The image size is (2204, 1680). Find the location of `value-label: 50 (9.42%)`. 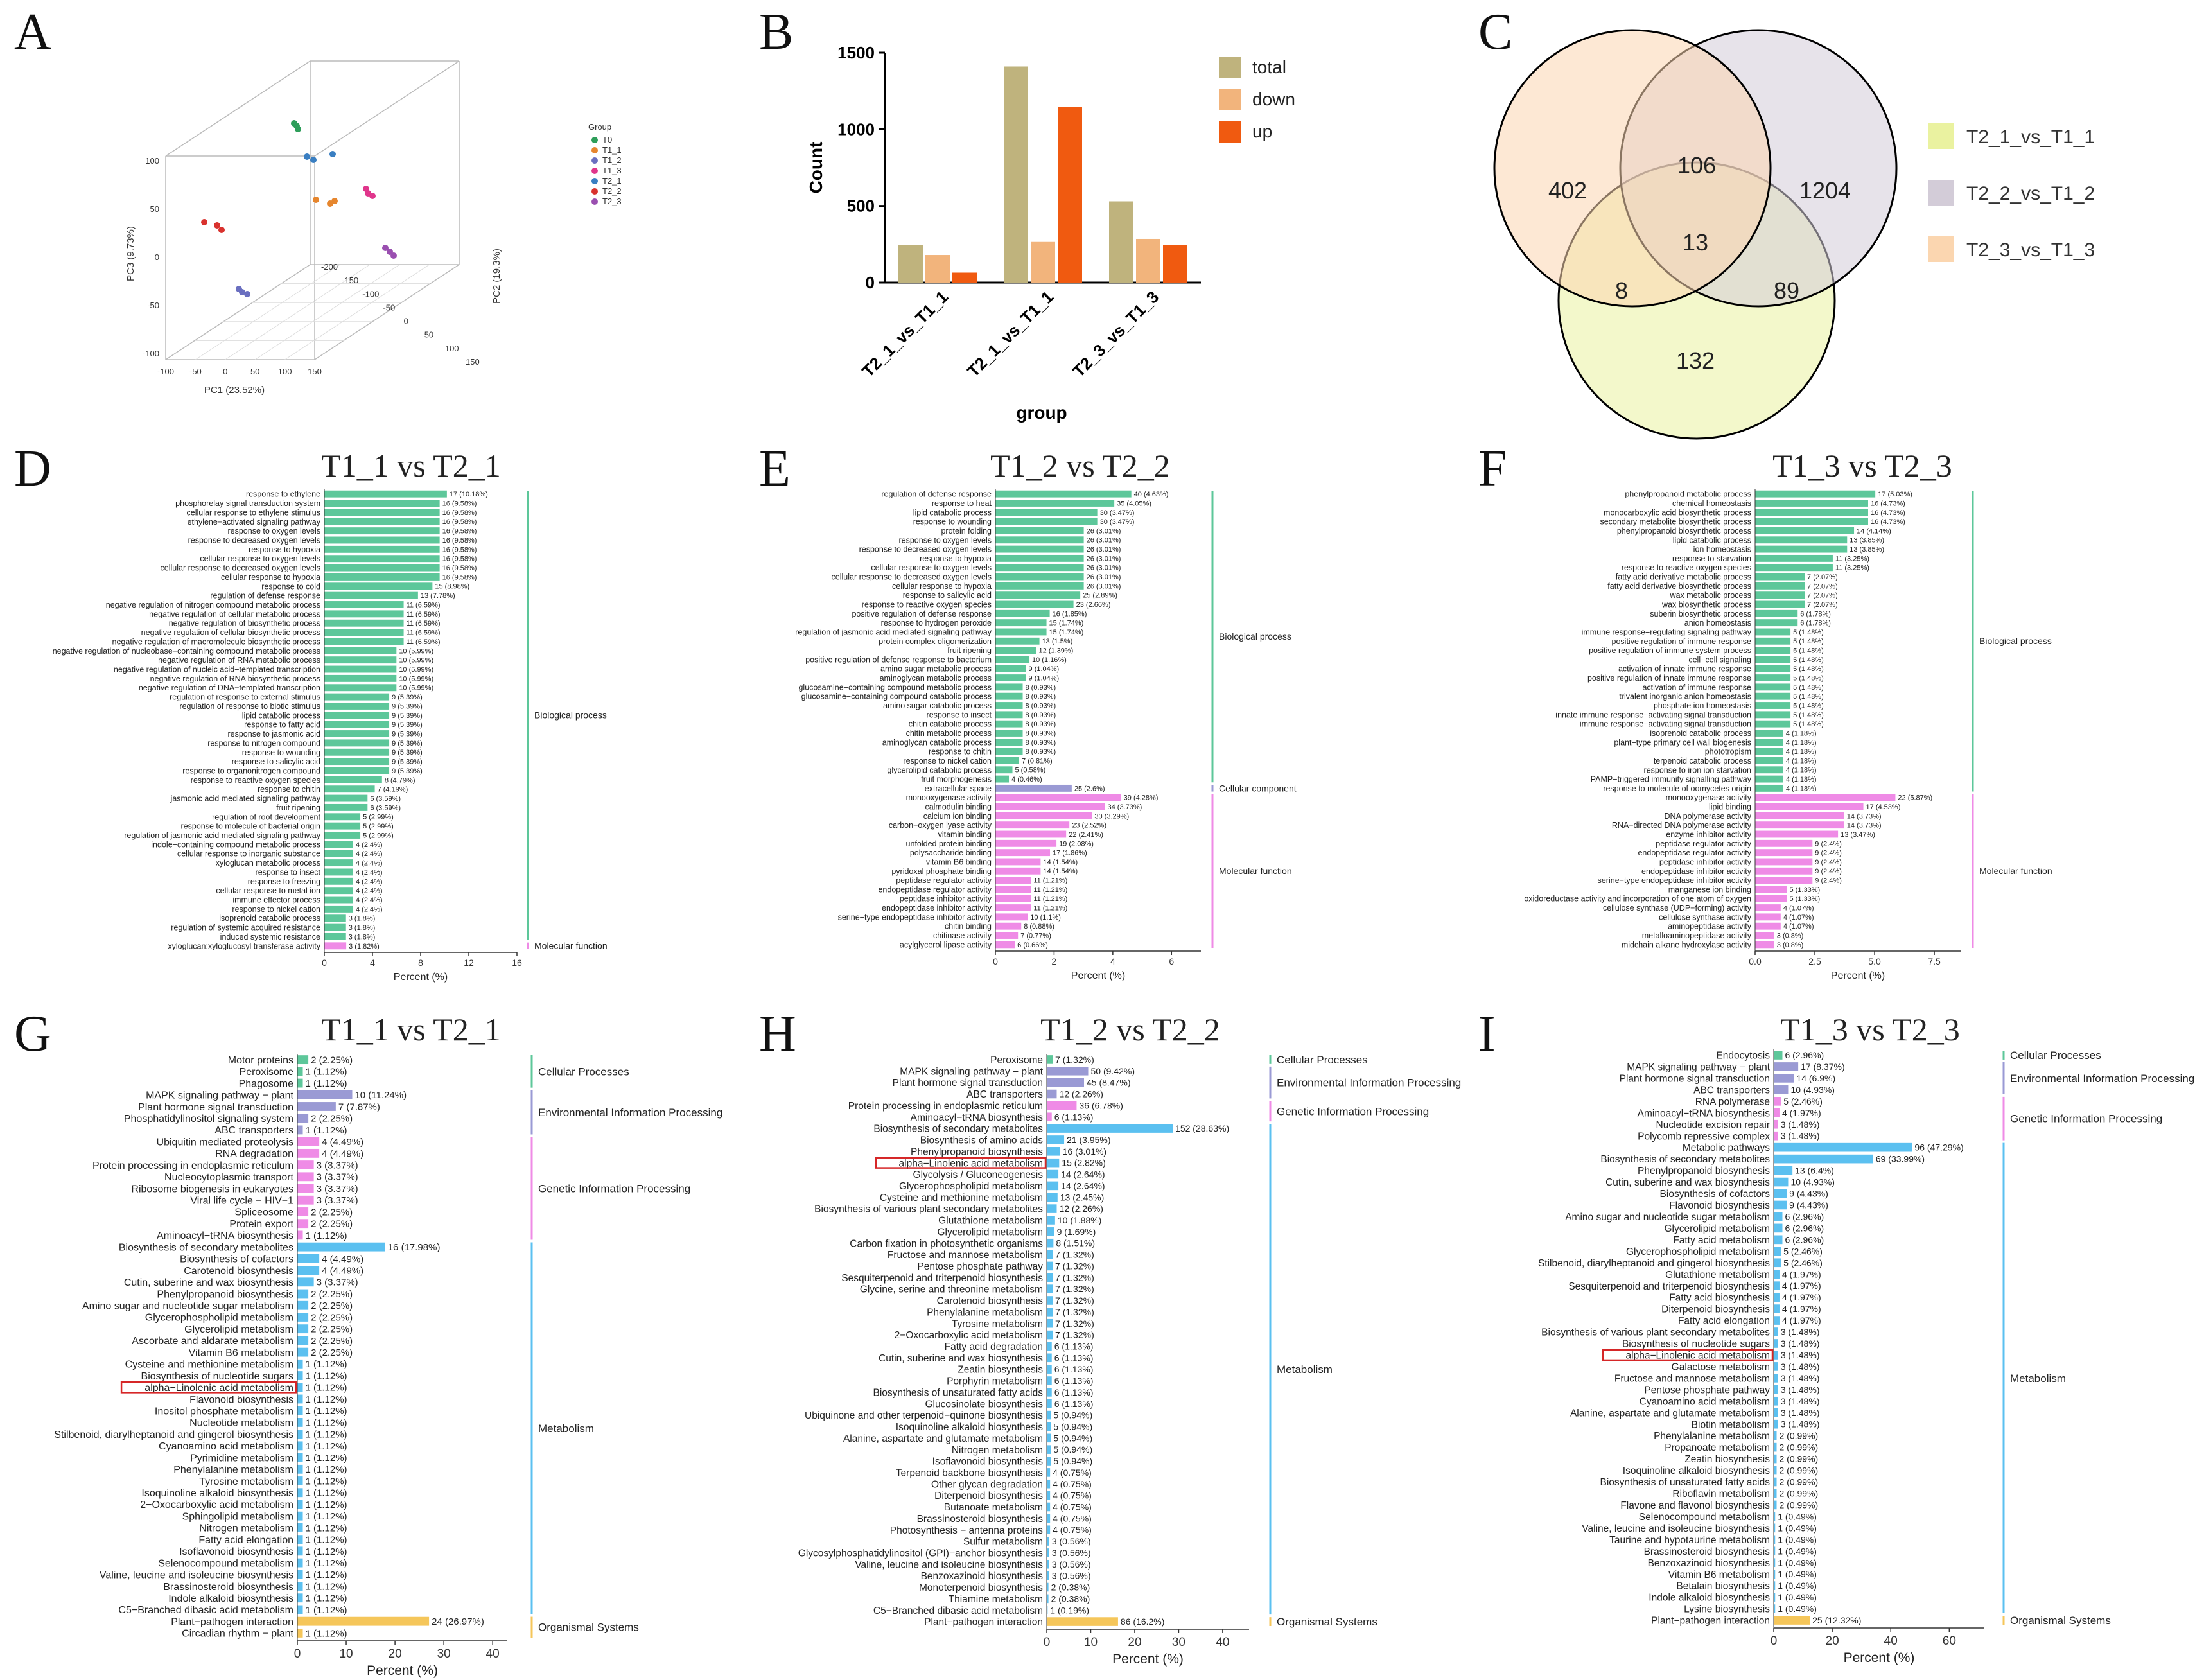

value-label: 50 (9.42%) is located at coordinates (1113, 1071).